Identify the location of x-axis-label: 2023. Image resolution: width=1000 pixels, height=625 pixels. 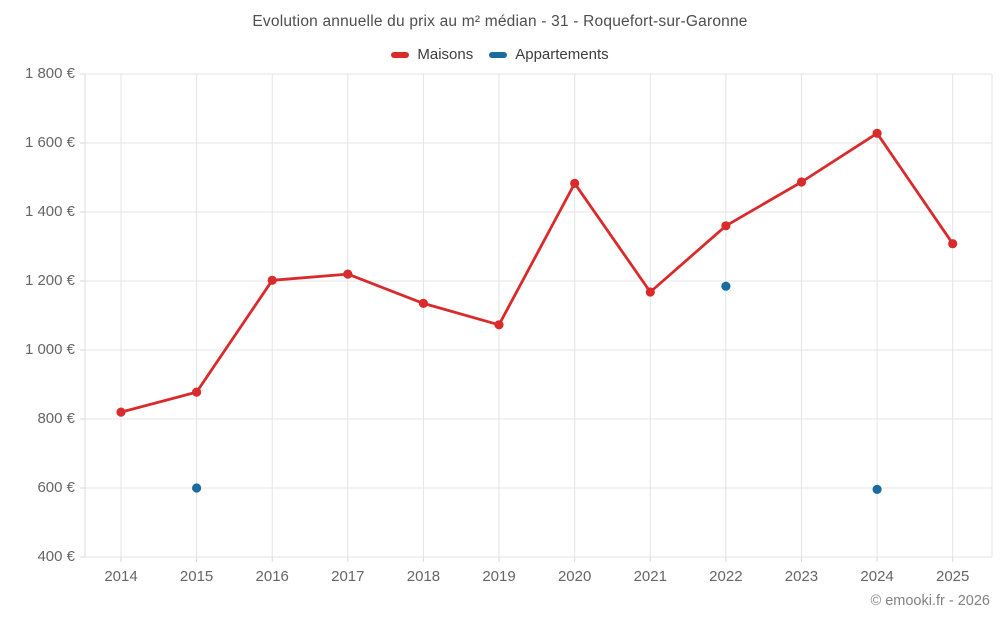
(801, 576).